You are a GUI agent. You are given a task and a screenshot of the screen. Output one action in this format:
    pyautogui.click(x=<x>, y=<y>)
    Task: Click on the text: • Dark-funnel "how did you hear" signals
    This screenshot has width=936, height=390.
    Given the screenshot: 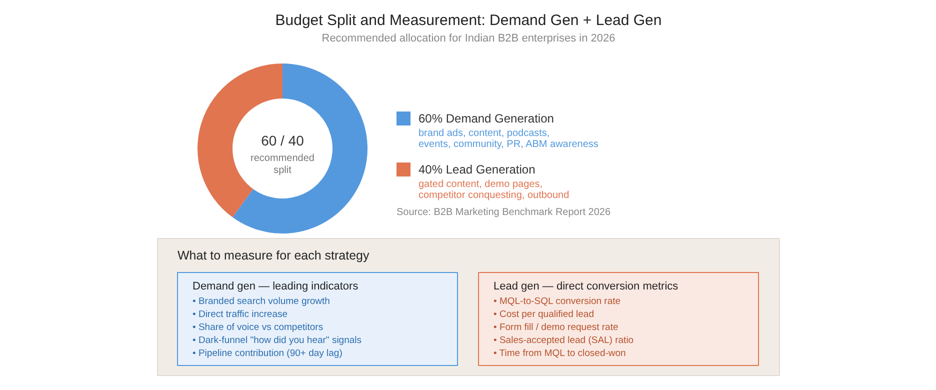 What is the action you would take?
    pyautogui.click(x=277, y=340)
    